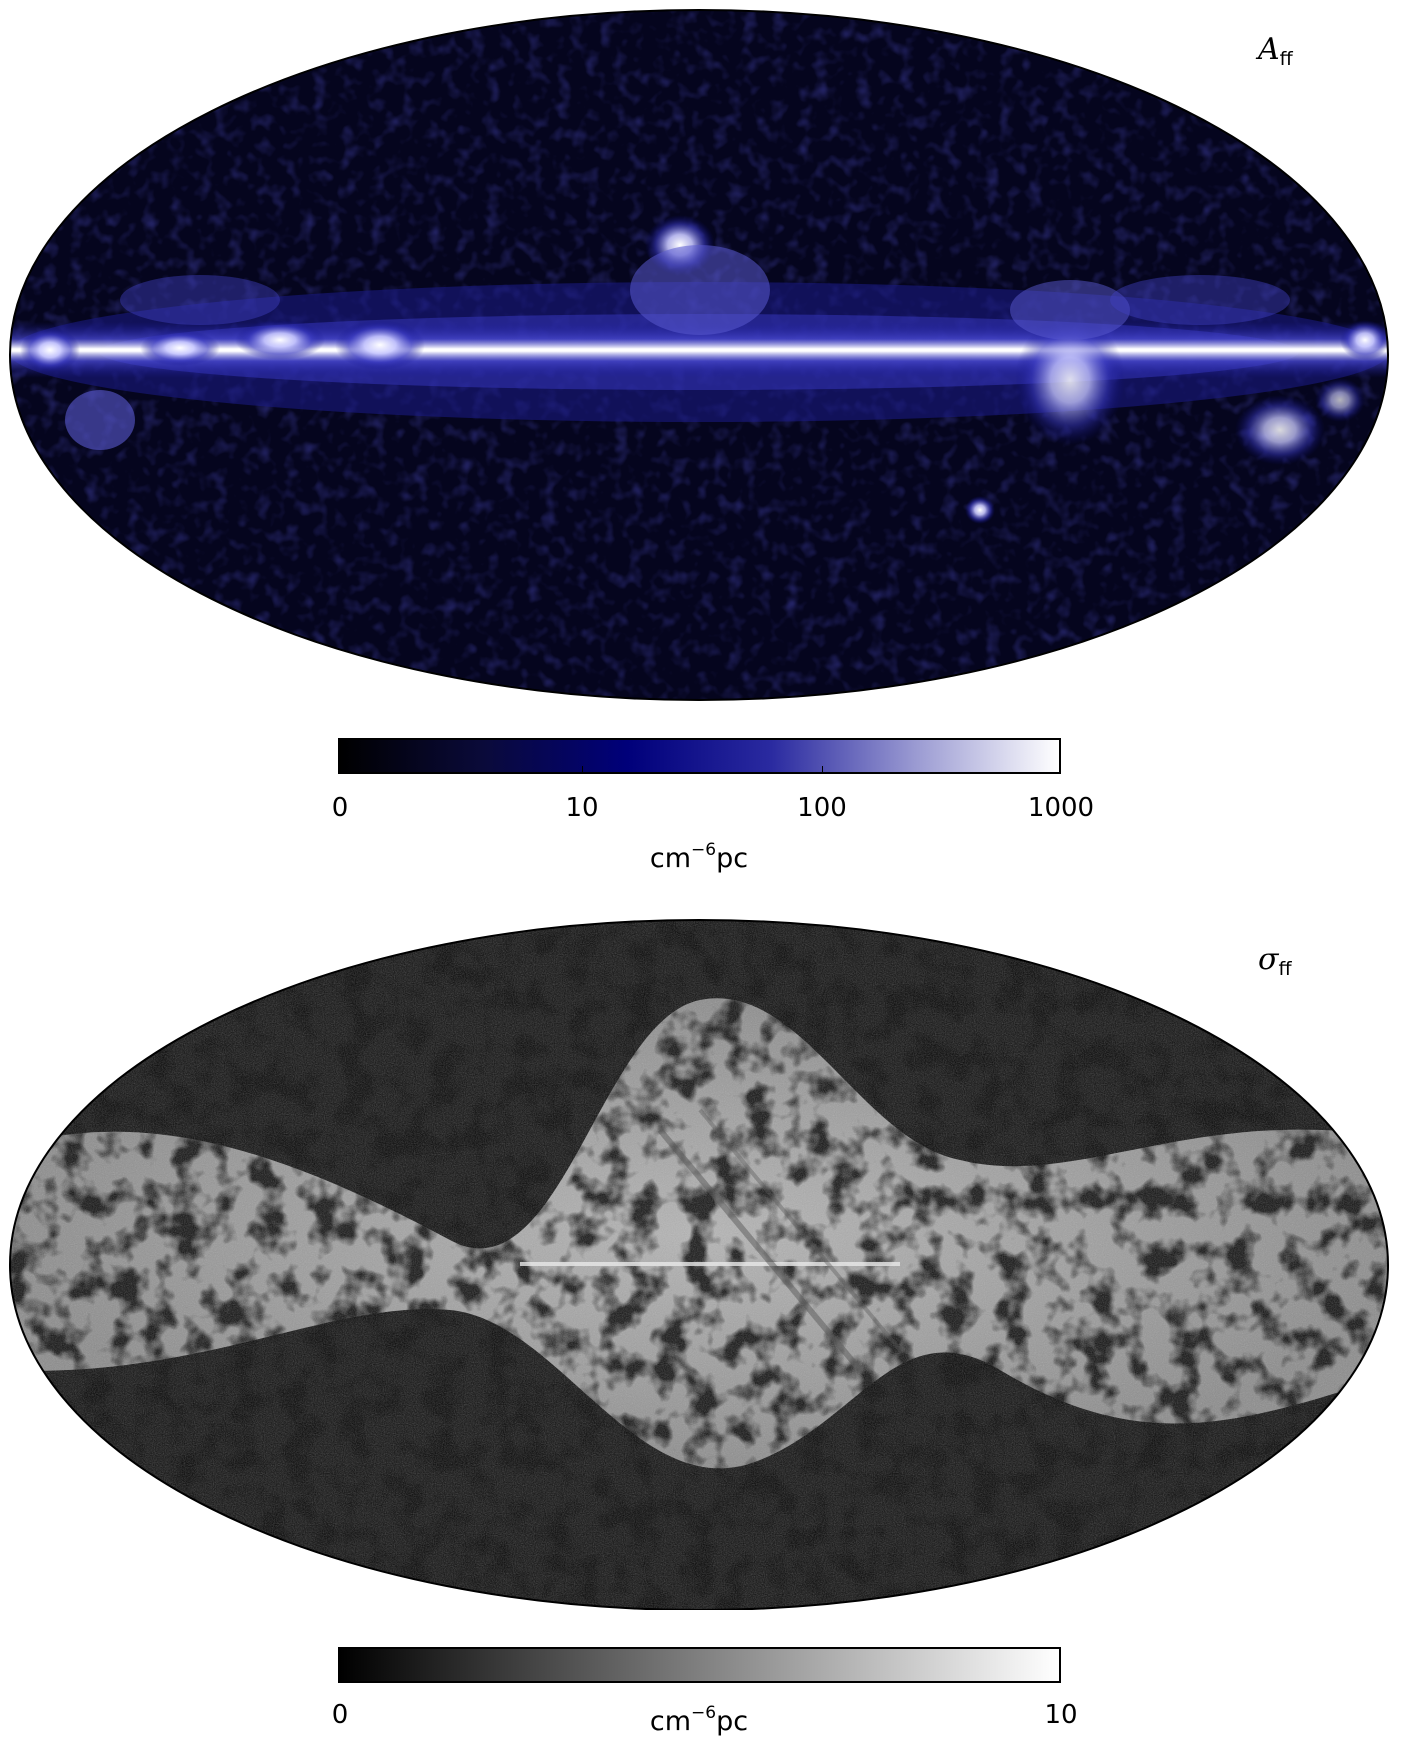  I want to click on colorbar-tick-label: 100, so click(822, 808).